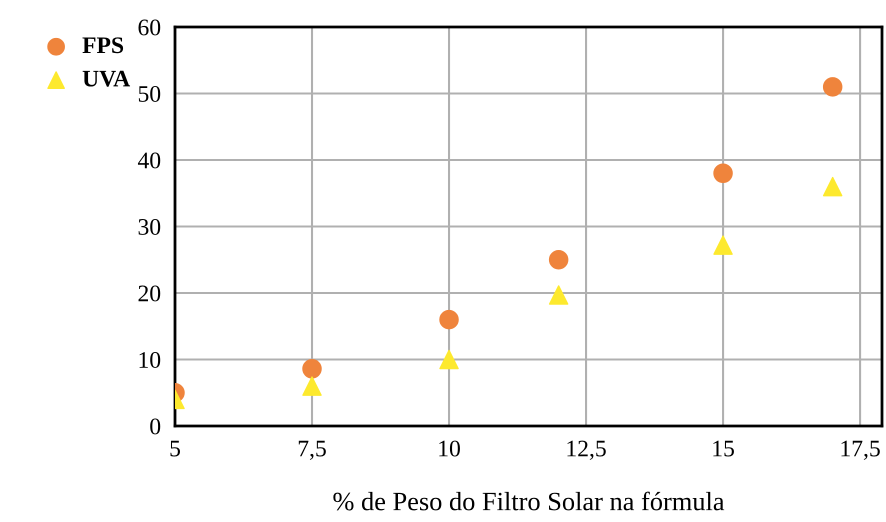  Describe the element at coordinates (175, 448) in the screenshot. I see `x-tick-label: 5` at that location.